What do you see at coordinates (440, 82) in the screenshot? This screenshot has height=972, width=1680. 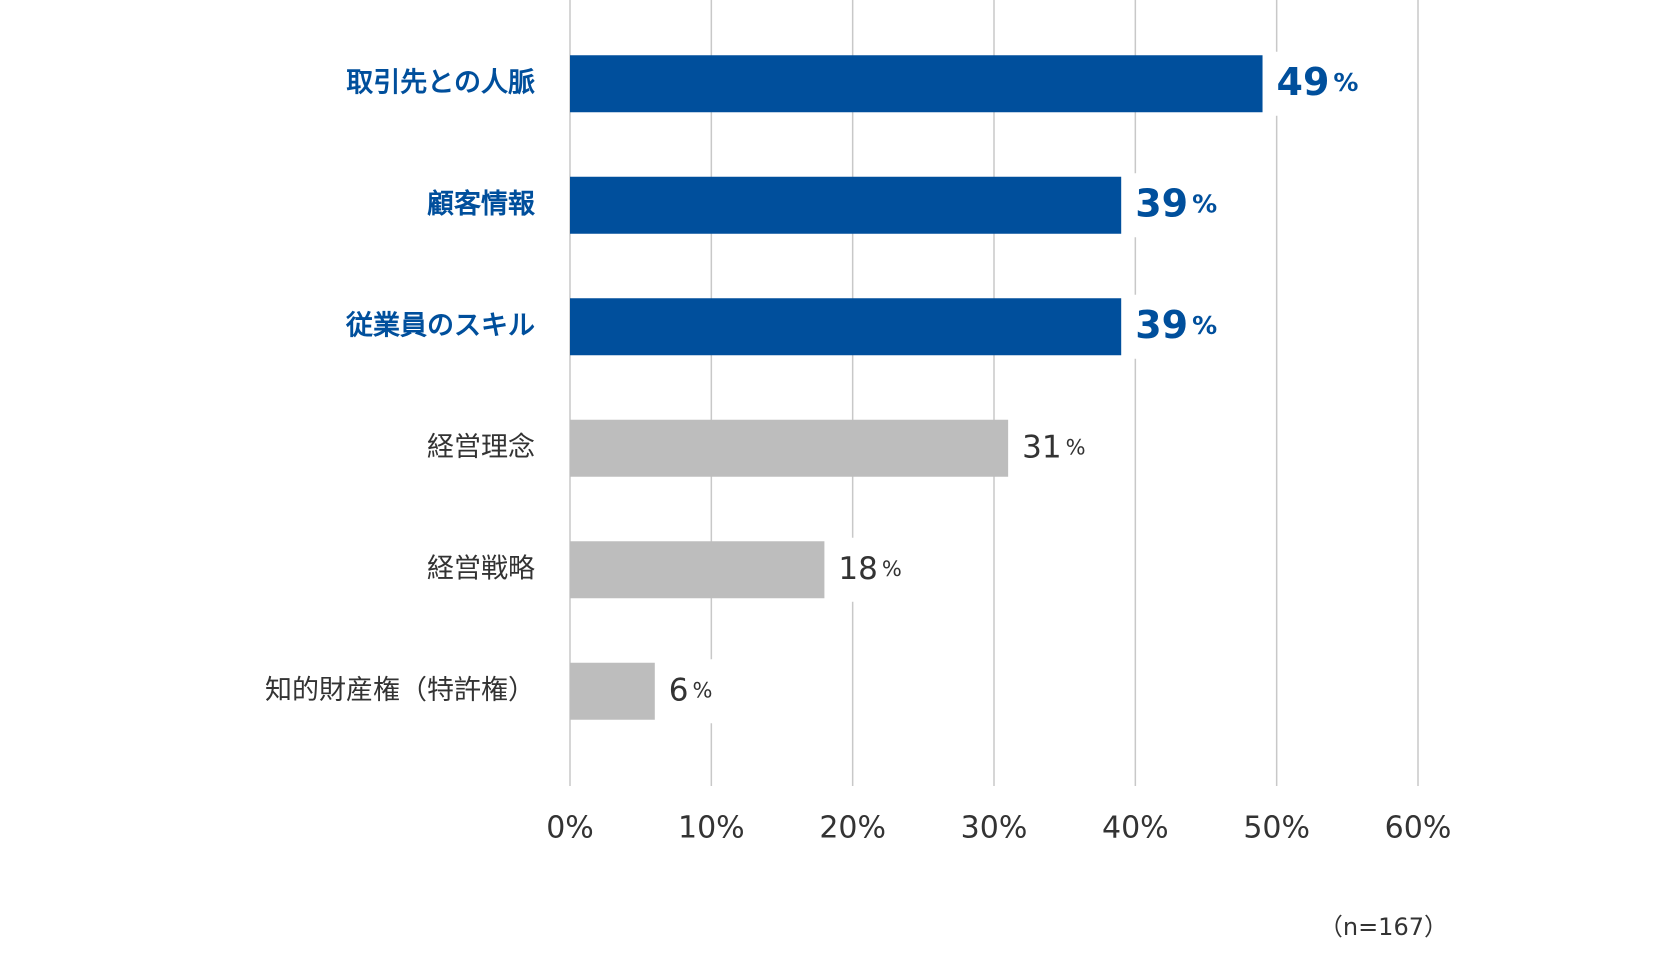 I see `category-label: 取引先との人脈` at bounding box center [440, 82].